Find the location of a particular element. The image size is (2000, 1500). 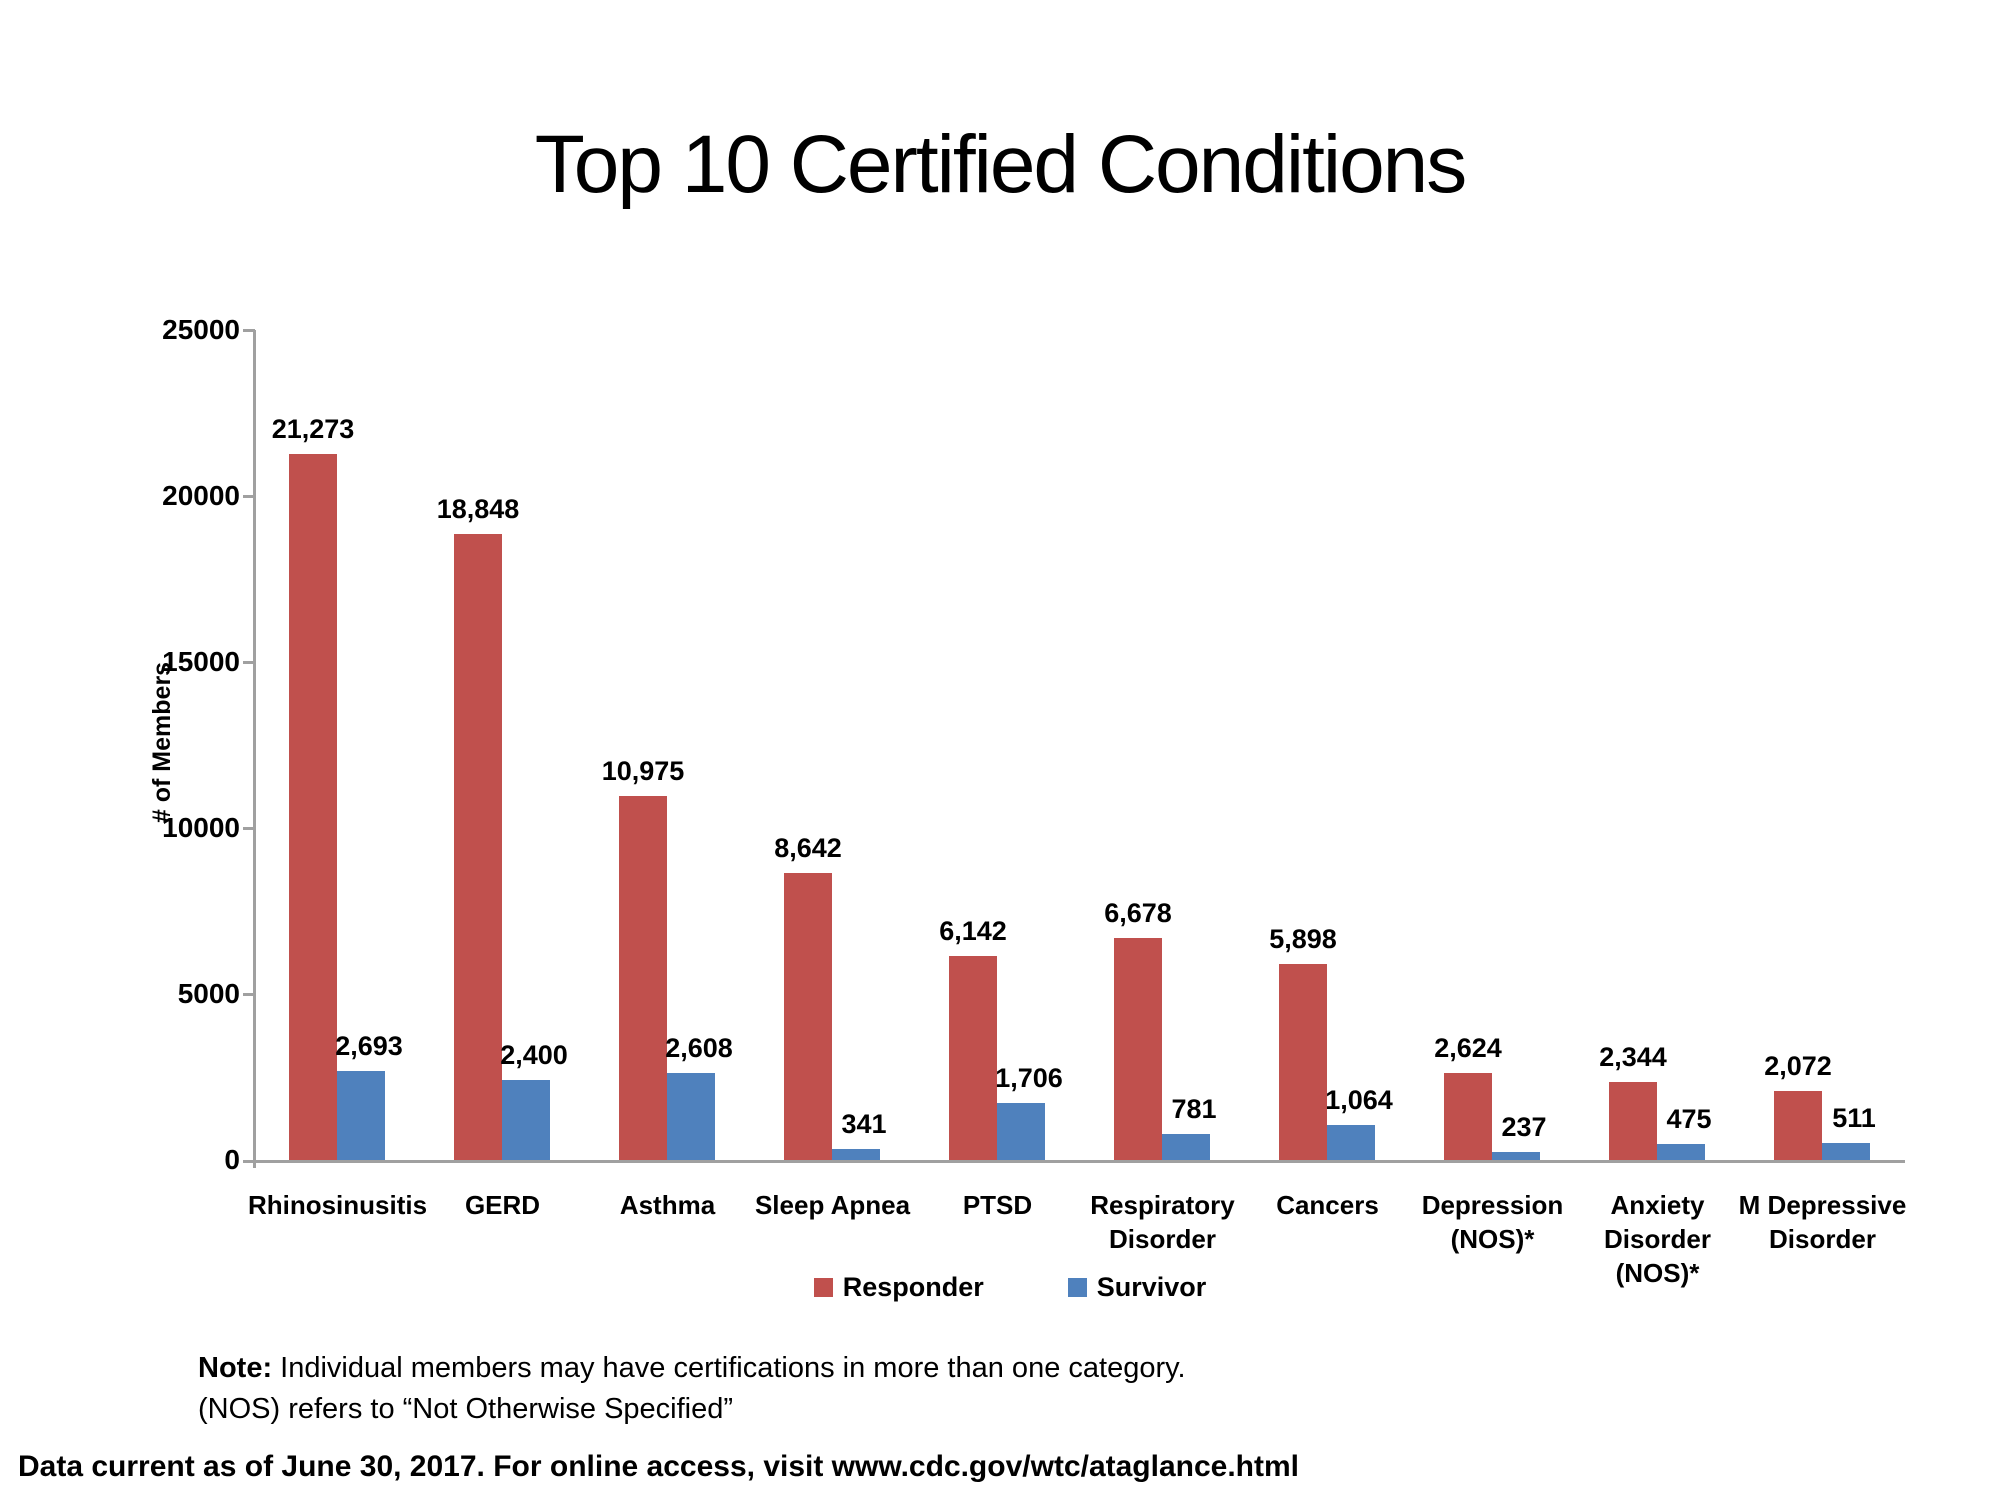

y-tick-label: 0 is located at coordinates (232, 1159).